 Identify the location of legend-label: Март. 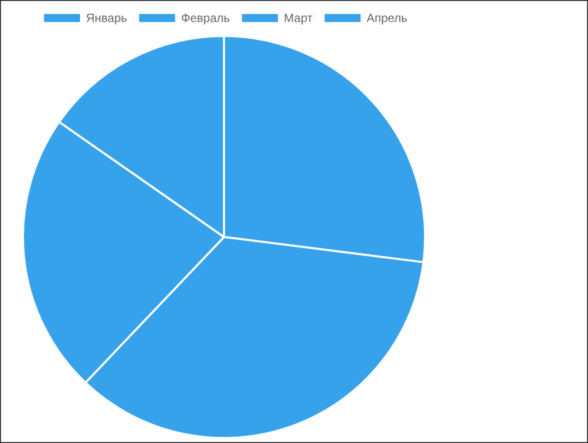
(299, 18).